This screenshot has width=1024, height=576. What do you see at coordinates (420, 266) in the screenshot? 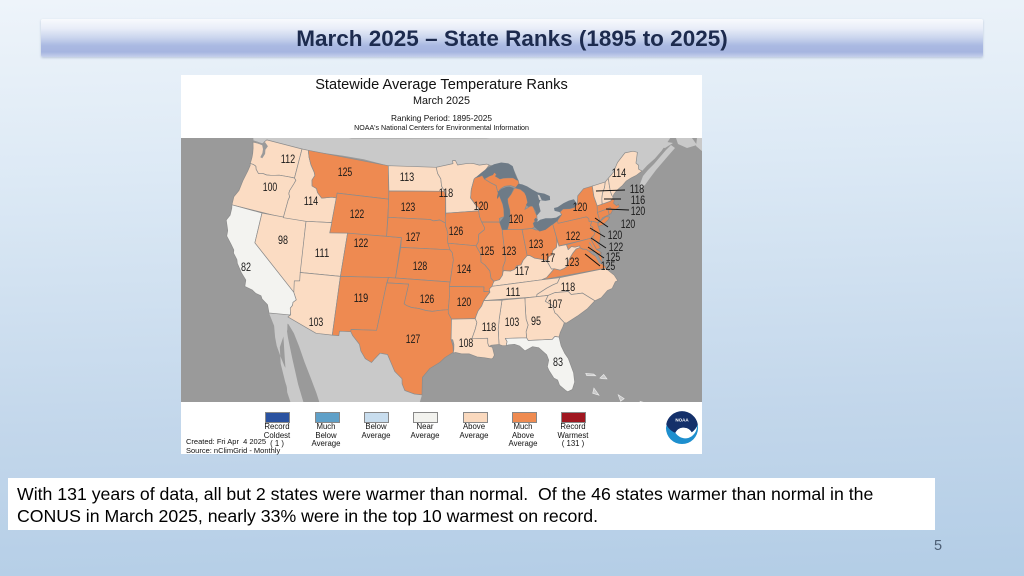
I see `svg-text: 128` at bounding box center [420, 266].